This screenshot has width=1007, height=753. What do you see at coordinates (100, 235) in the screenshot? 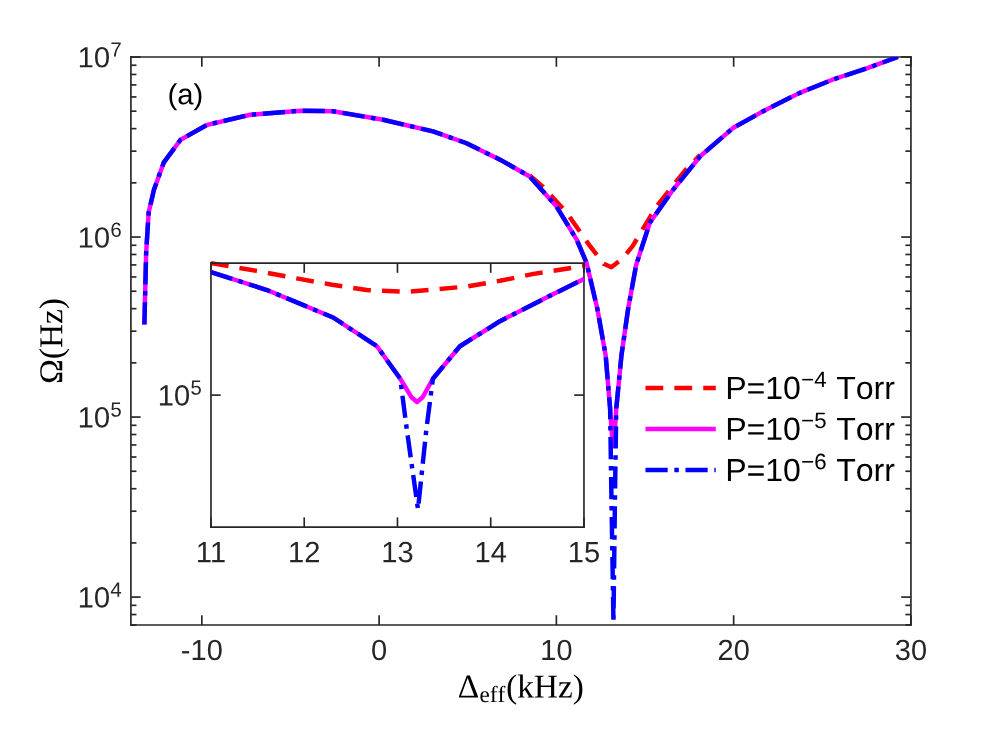
I see `y-tick-label: 10$^{6}$` at bounding box center [100, 235].